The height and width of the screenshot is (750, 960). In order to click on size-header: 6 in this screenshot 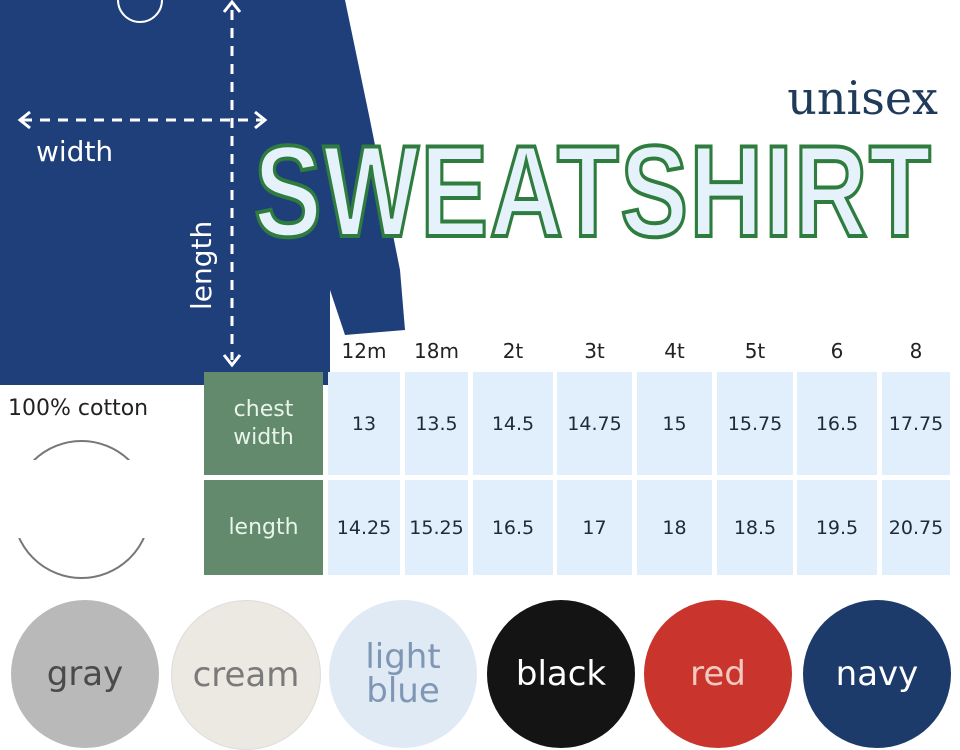, I will do `click(837, 351)`.